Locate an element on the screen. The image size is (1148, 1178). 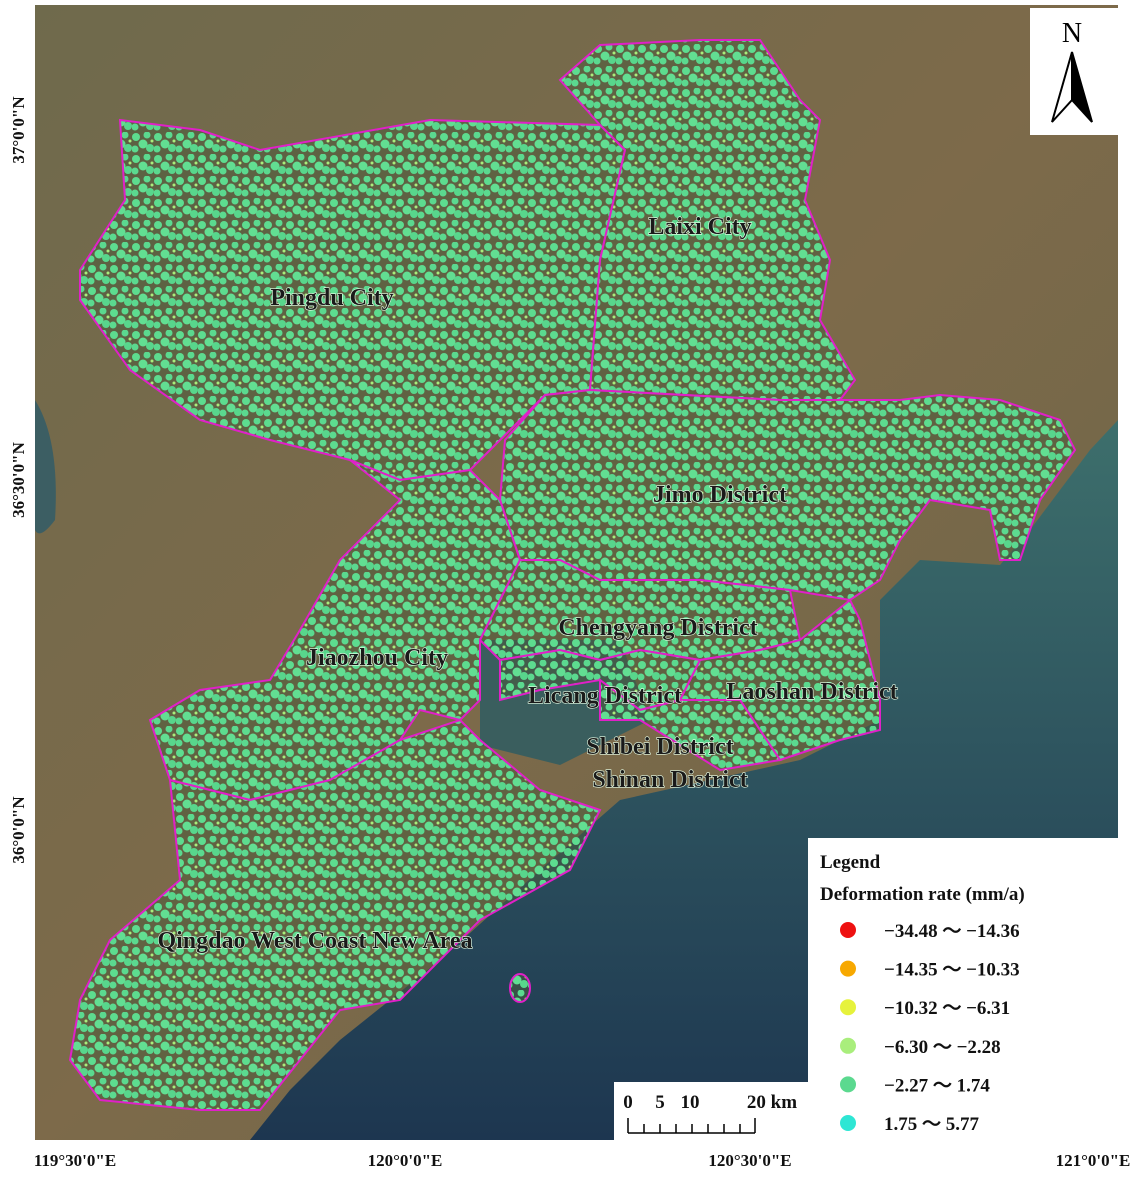
longitude-label: 120°30'0"E is located at coordinates (749, 1160).